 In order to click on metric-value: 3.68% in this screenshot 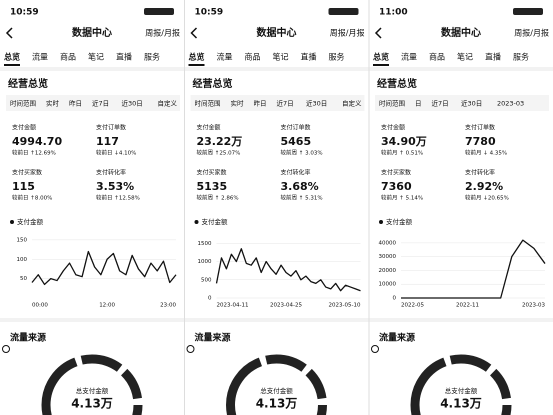, I will do `click(300, 186)`.